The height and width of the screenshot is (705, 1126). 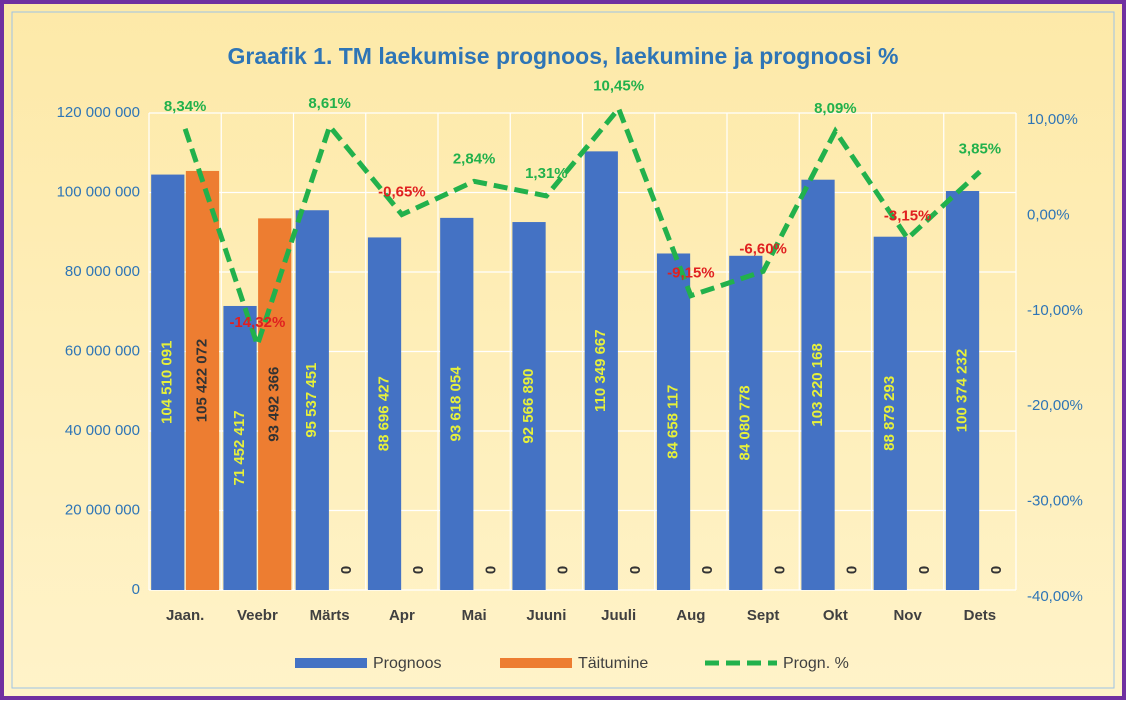 I want to click on y-tick-label: 80 000 000, so click(x=102, y=271).